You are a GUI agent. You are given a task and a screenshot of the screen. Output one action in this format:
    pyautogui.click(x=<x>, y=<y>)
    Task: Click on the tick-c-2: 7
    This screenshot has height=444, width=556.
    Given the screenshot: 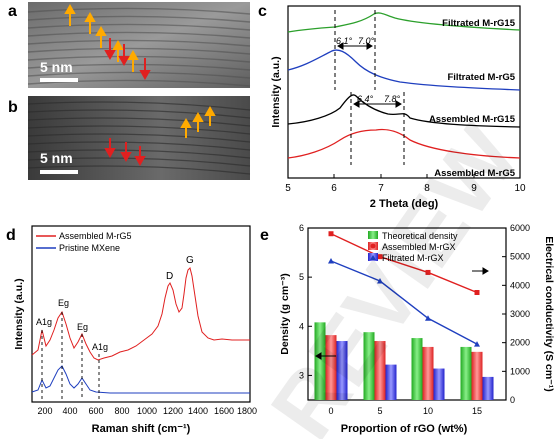 What is the action you would take?
    pyautogui.click(x=381, y=188)
    